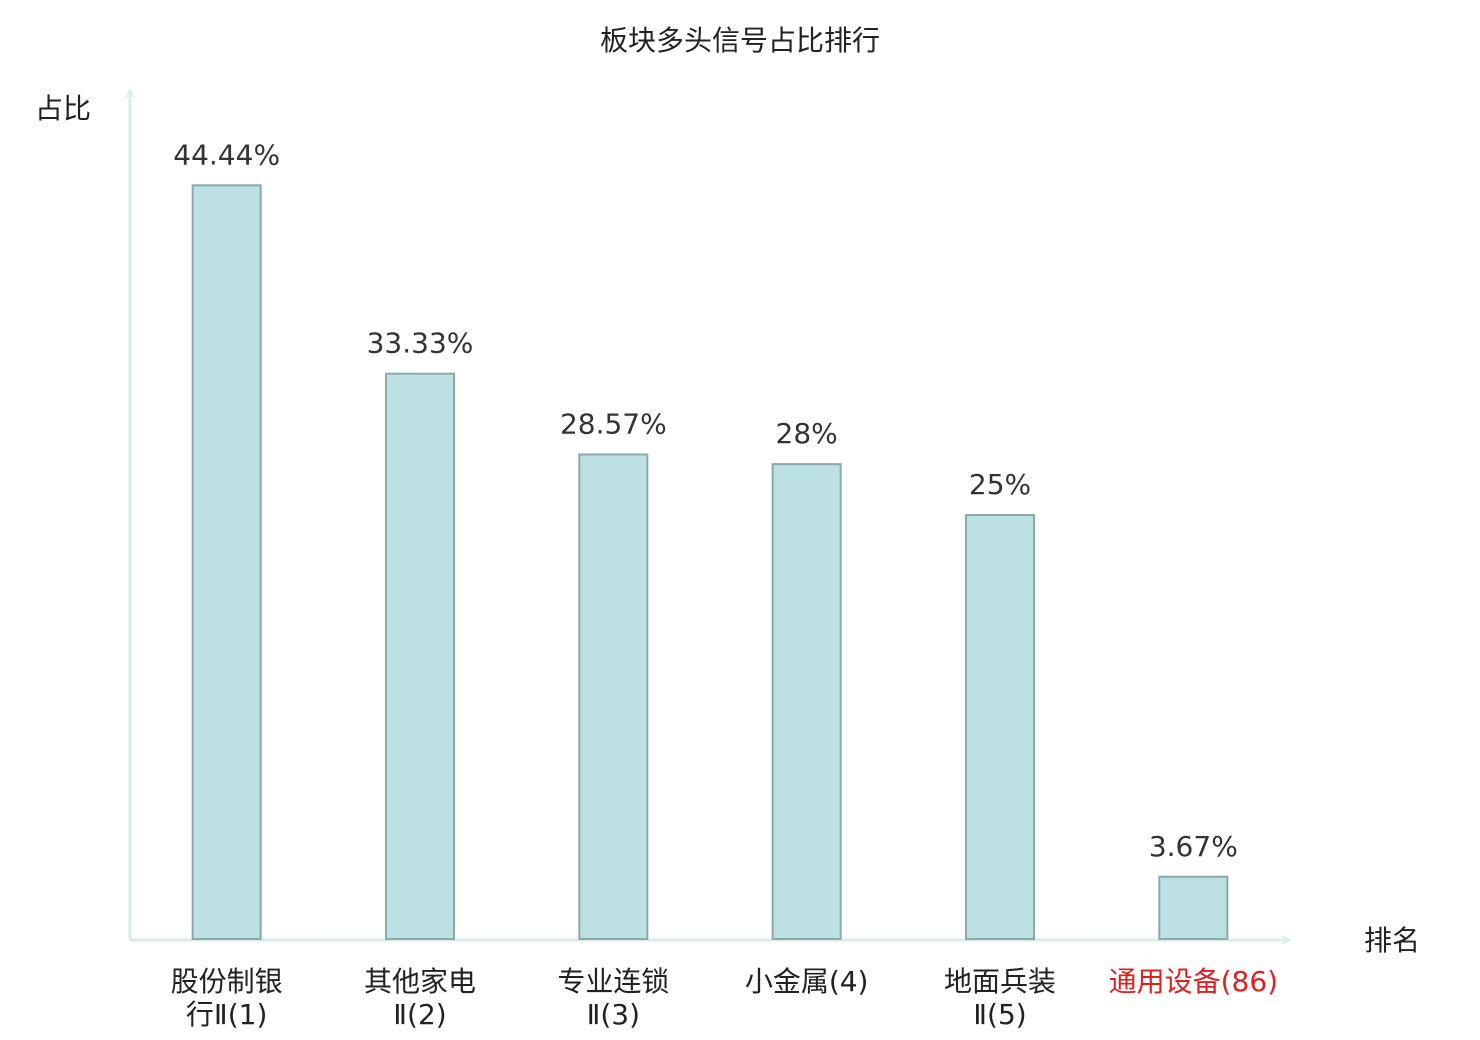 The width and height of the screenshot is (1480, 1040). I want to click on chart-title: 板块多头信号占比排行, so click(740, 40).